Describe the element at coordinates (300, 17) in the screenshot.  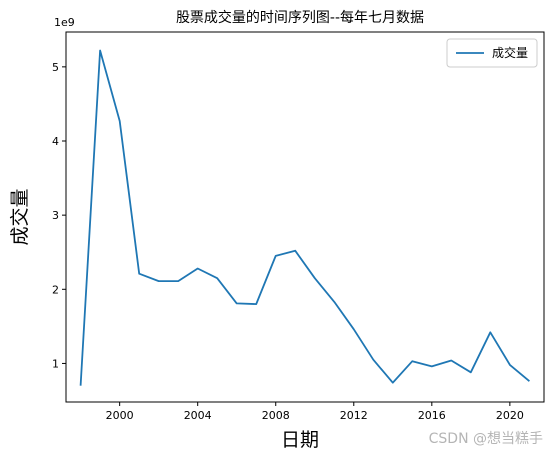
I see `chart-title: 股票成交量的时间序列图--每年七月数据` at that location.